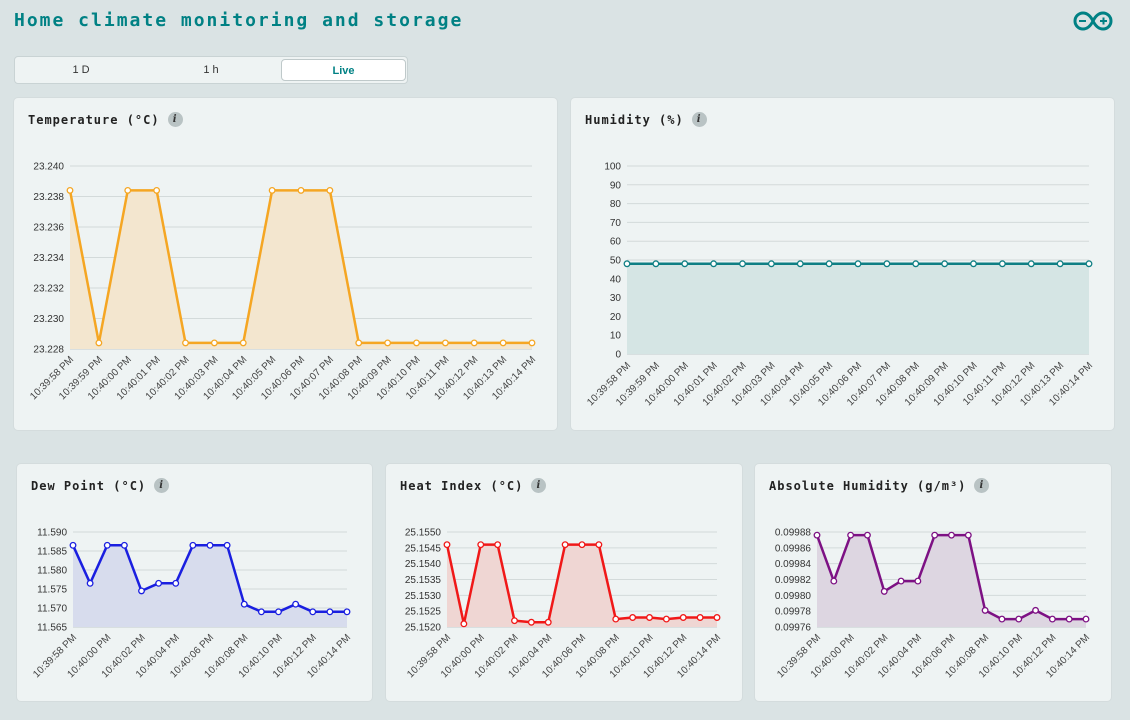  I want to click on y-tick-label: 40, so click(616, 279).